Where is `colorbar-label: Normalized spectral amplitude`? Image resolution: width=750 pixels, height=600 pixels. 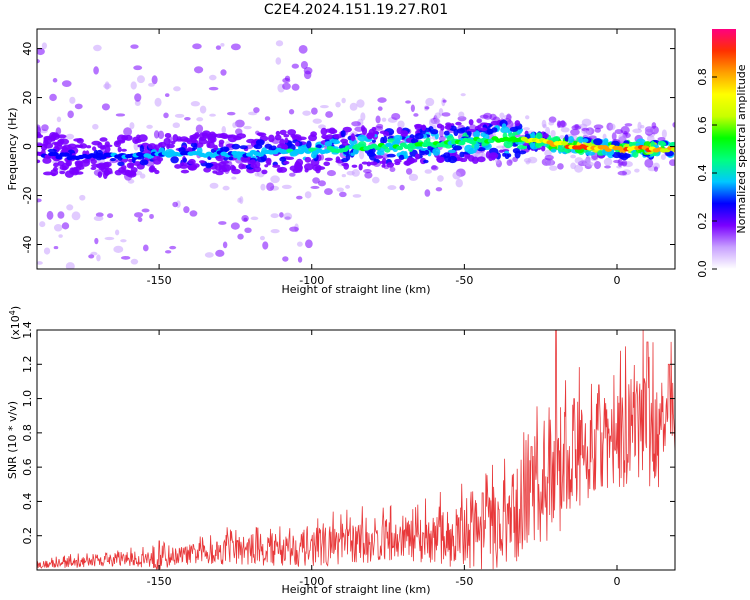 colorbar-label: Normalized spectral amplitude is located at coordinates (741, 148).